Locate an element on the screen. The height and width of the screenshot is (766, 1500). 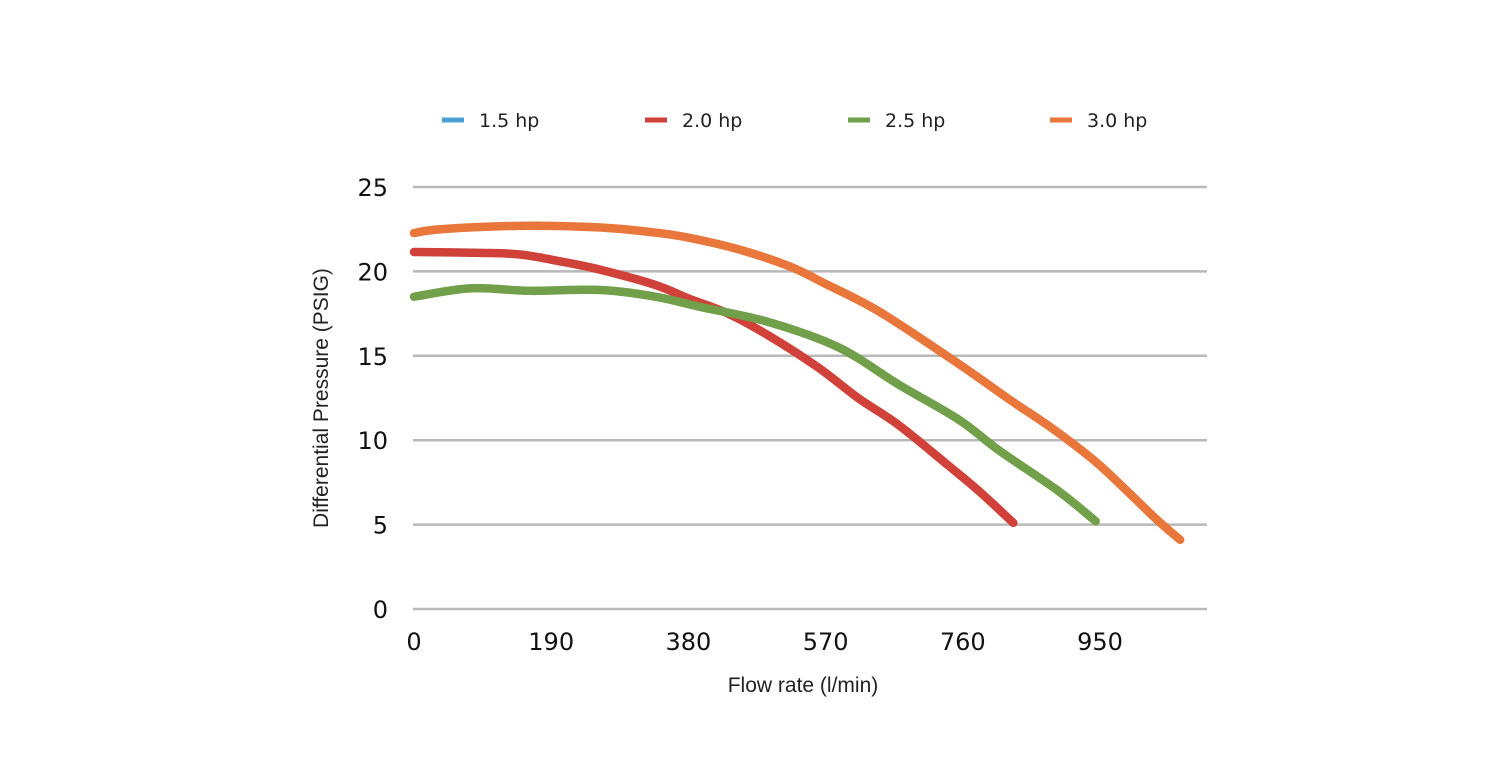
x-tick-label: 0 is located at coordinates (413, 642).